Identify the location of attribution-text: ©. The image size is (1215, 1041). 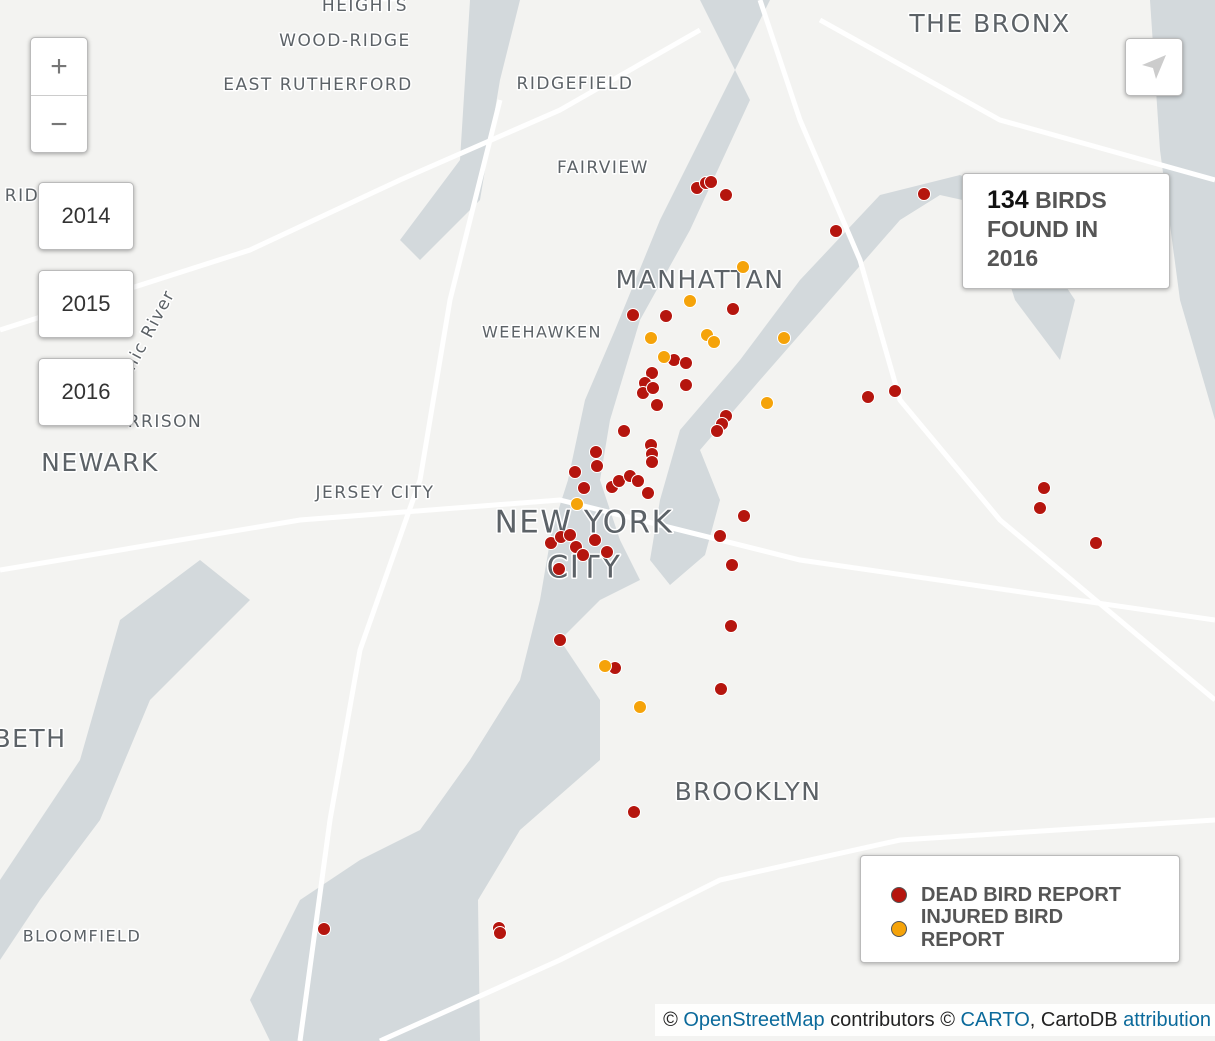
(670, 1020).